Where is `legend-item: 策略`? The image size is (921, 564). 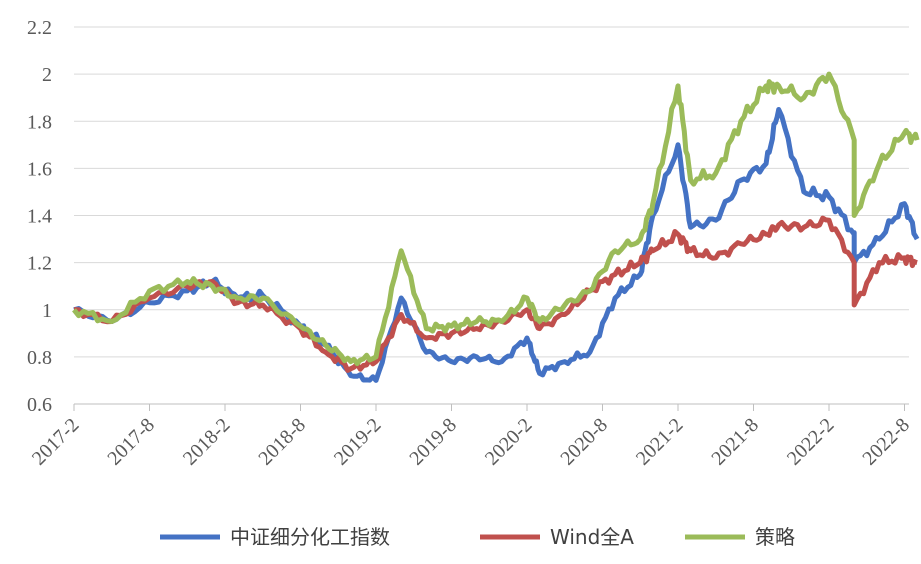
legend-item: 策略 is located at coordinates (740, 537).